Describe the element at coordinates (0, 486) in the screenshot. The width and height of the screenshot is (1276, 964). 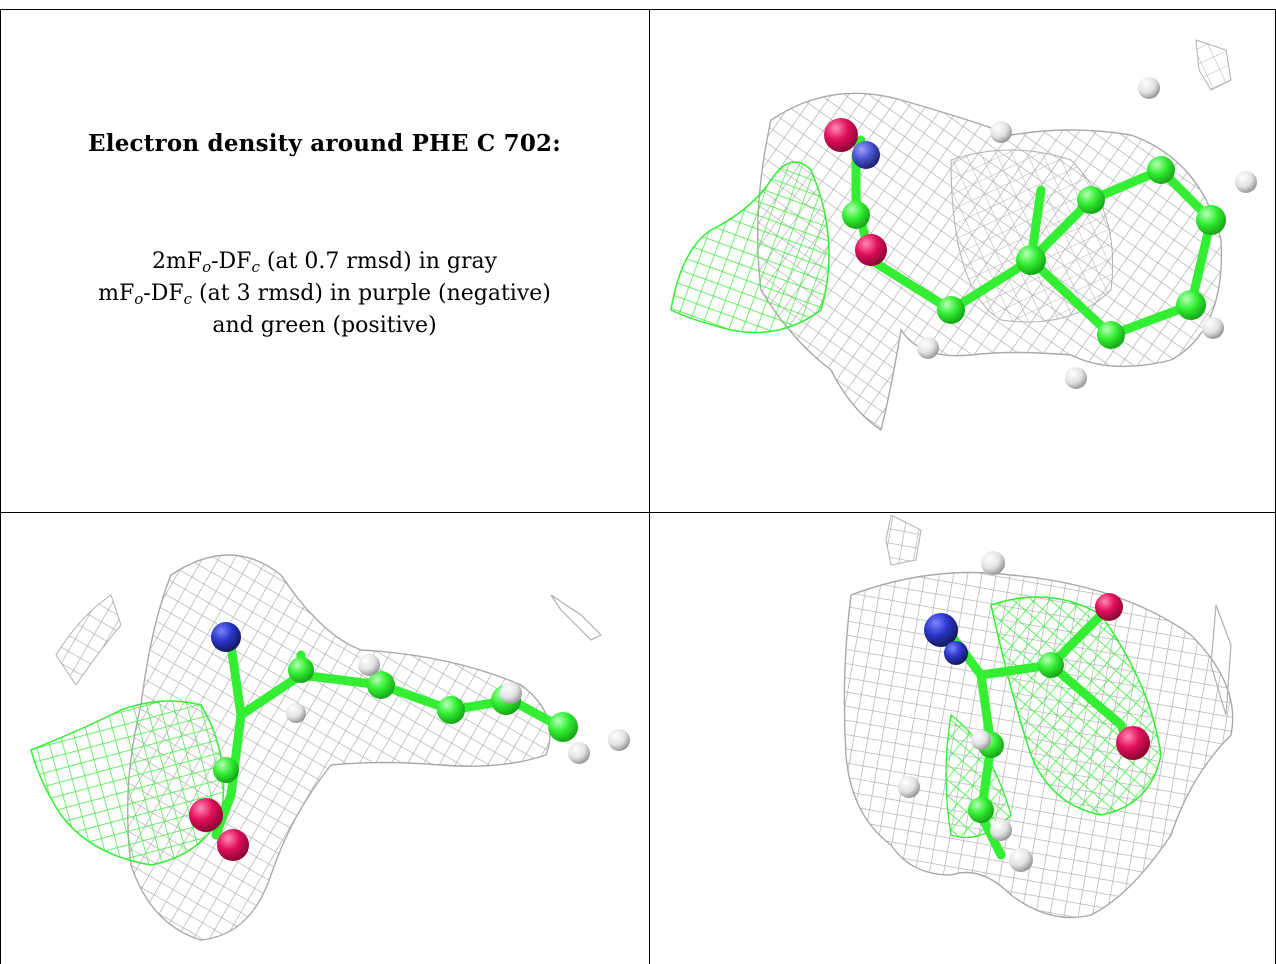
I see `table-left-rule` at that location.